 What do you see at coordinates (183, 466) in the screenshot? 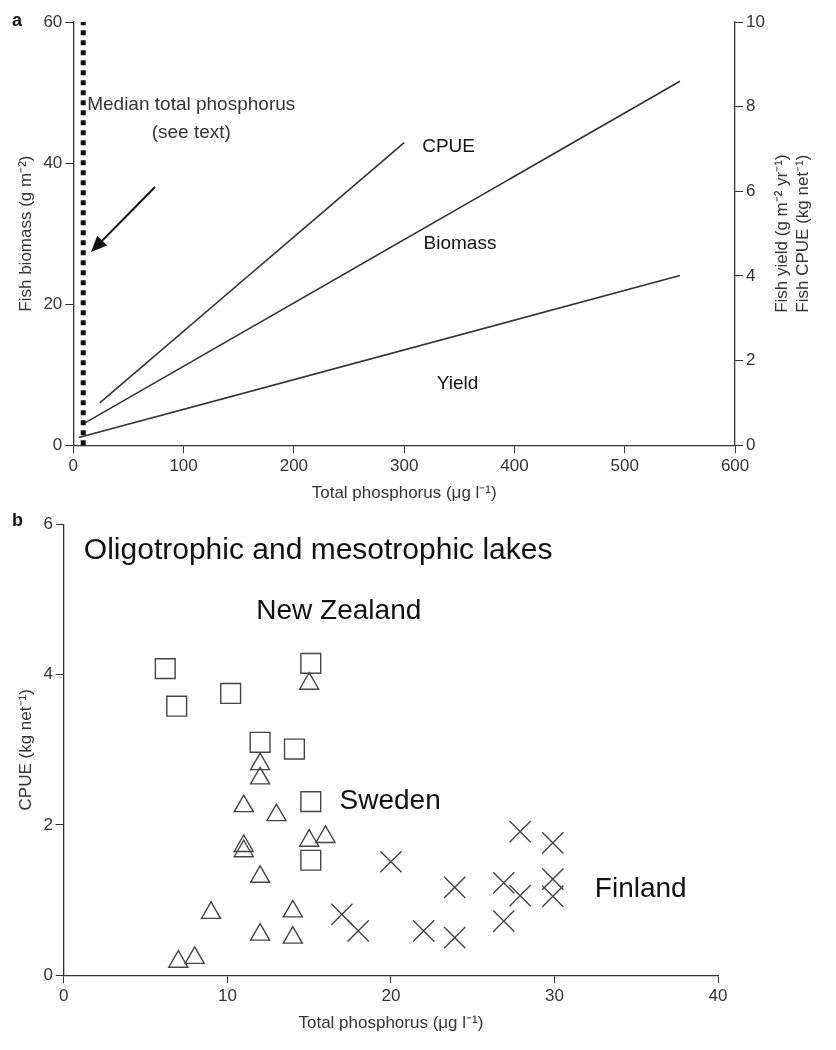
I see `x-tick-label: 100` at bounding box center [183, 466].